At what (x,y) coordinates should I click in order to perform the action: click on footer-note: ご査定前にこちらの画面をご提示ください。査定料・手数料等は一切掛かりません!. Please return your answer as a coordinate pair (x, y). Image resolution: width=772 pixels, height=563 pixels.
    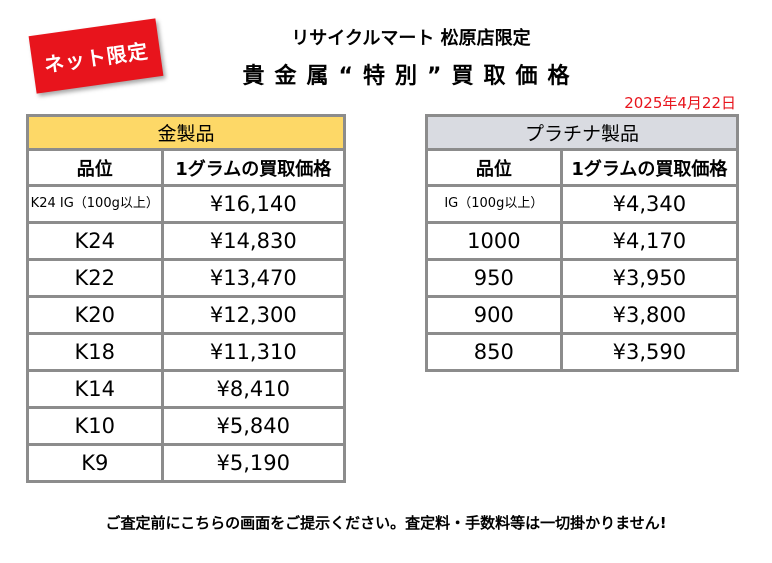
    Looking at the image, I should click on (386, 523).